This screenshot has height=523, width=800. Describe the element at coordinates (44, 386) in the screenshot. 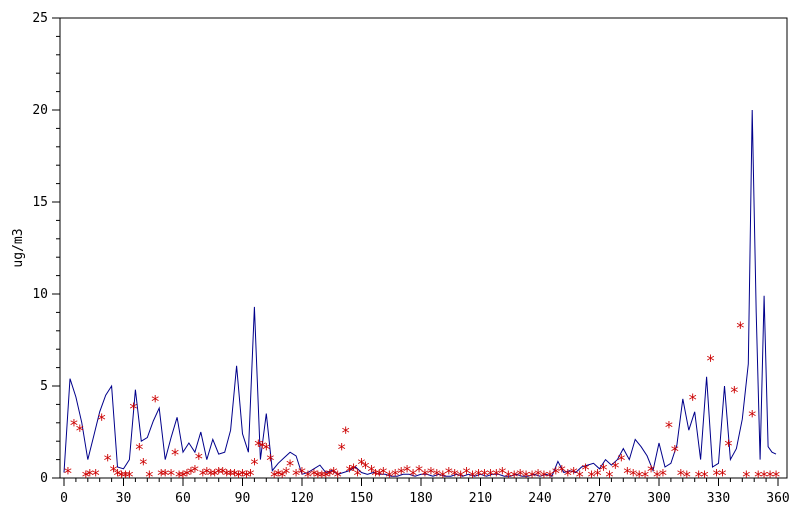

I see `y-tick-label: 5` at that location.